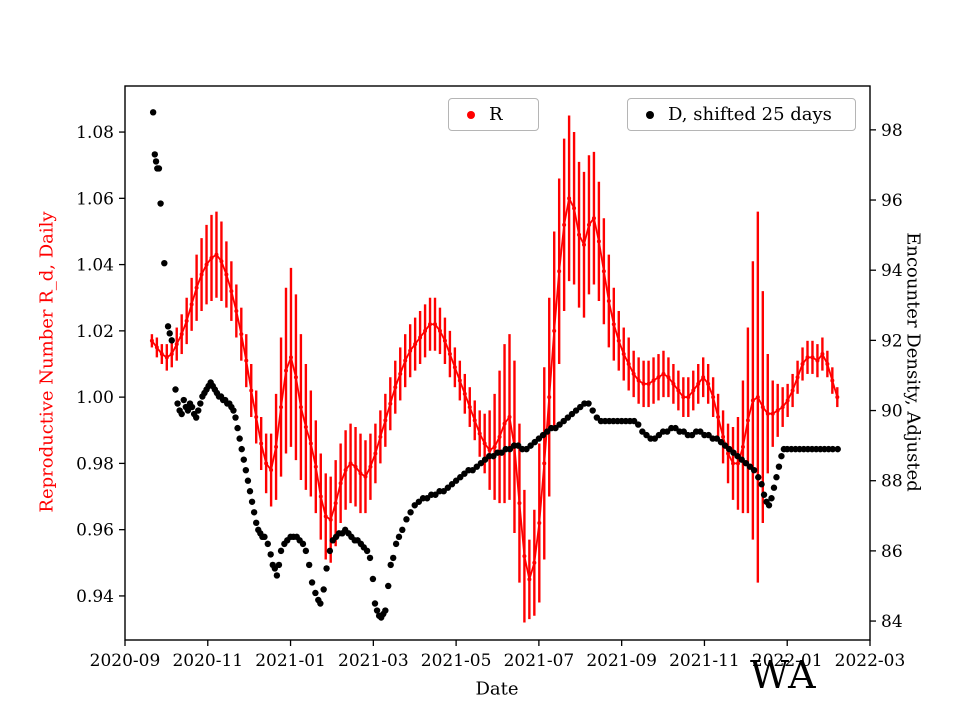  What do you see at coordinates (373, 661) in the screenshot?
I see `svg-text: 2021-03` at bounding box center [373, 661].